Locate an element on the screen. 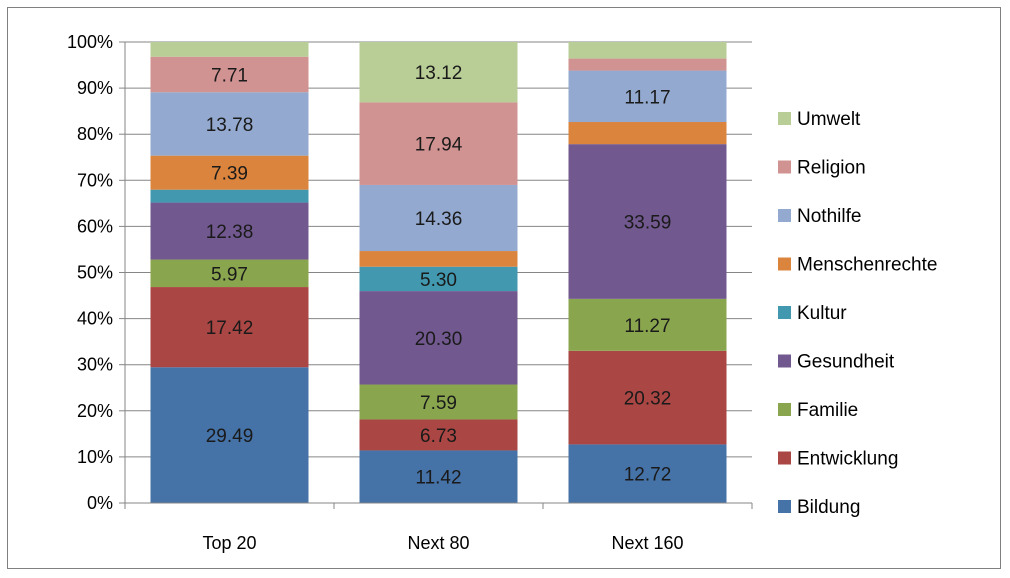  y-tick-label: 60% is located at coordinates (95, 226).